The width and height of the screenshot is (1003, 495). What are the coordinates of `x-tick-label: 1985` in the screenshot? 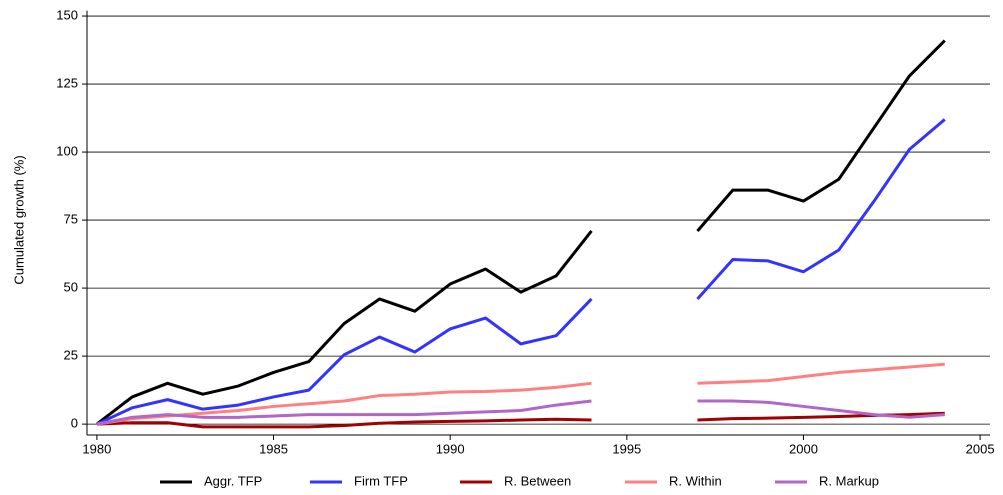 It's located at (273, 448).